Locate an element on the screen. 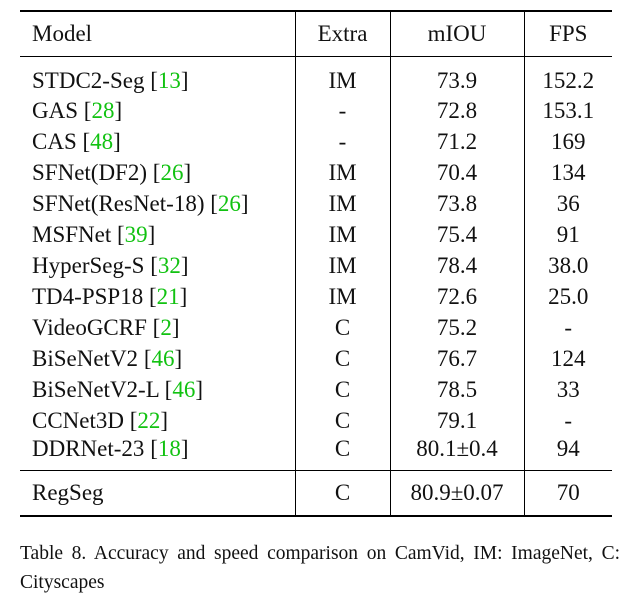 The image size is (632, 613). model-cell: CAS [48] is located at coordinates (76, 141).